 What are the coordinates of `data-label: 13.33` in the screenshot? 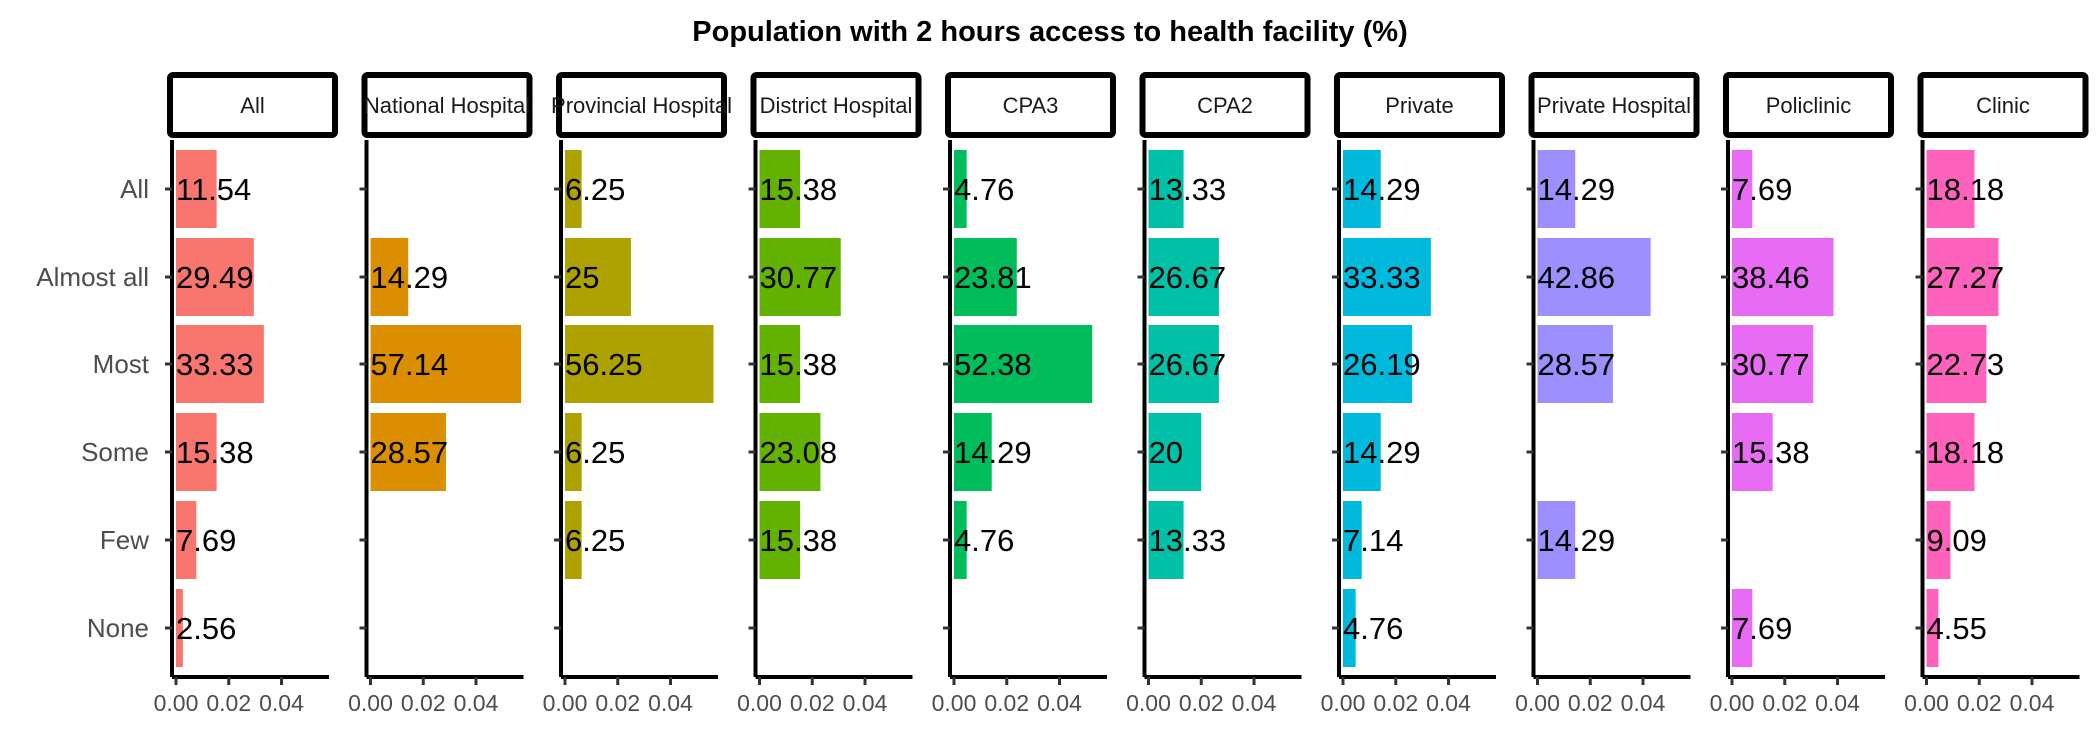 It's located at (1188, 189).